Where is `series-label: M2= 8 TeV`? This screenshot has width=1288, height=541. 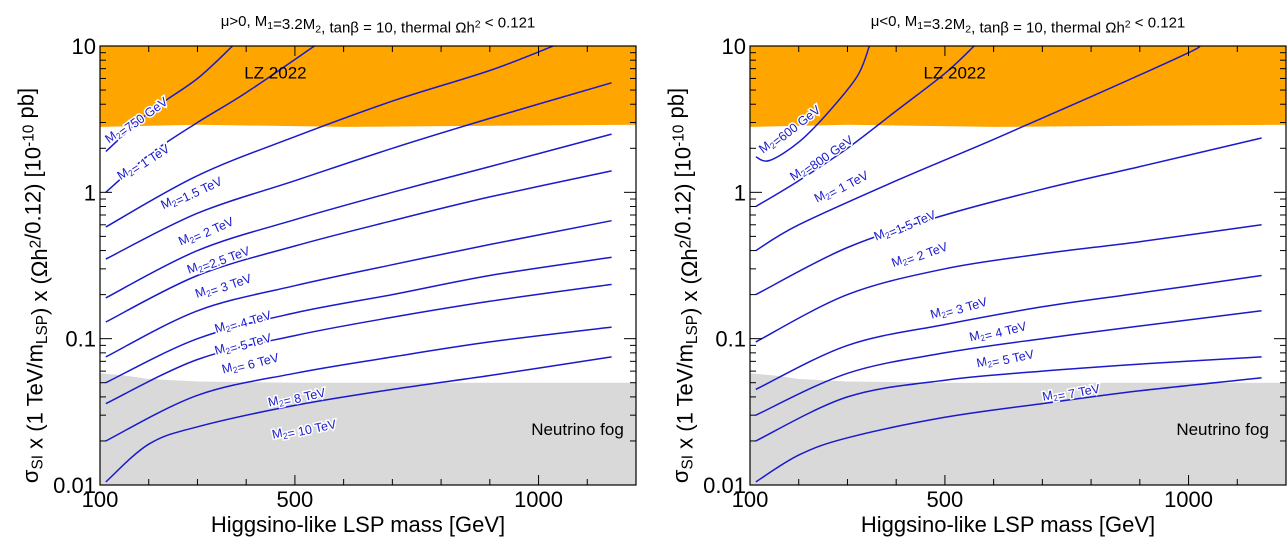 series-label: M2= 8 TeV is located at coordinates (297, 397).